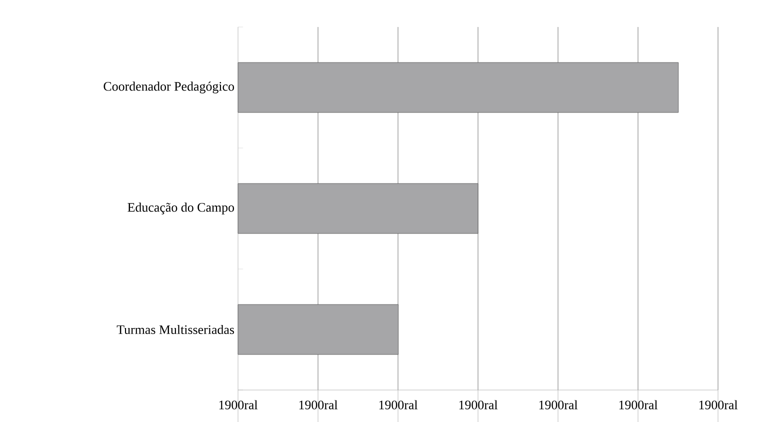  What do you see at coordinates (169, 88) in the screenshot?
I see `y-tick-label: Coordenador Pedagógico` at bounding box center [169, 88].